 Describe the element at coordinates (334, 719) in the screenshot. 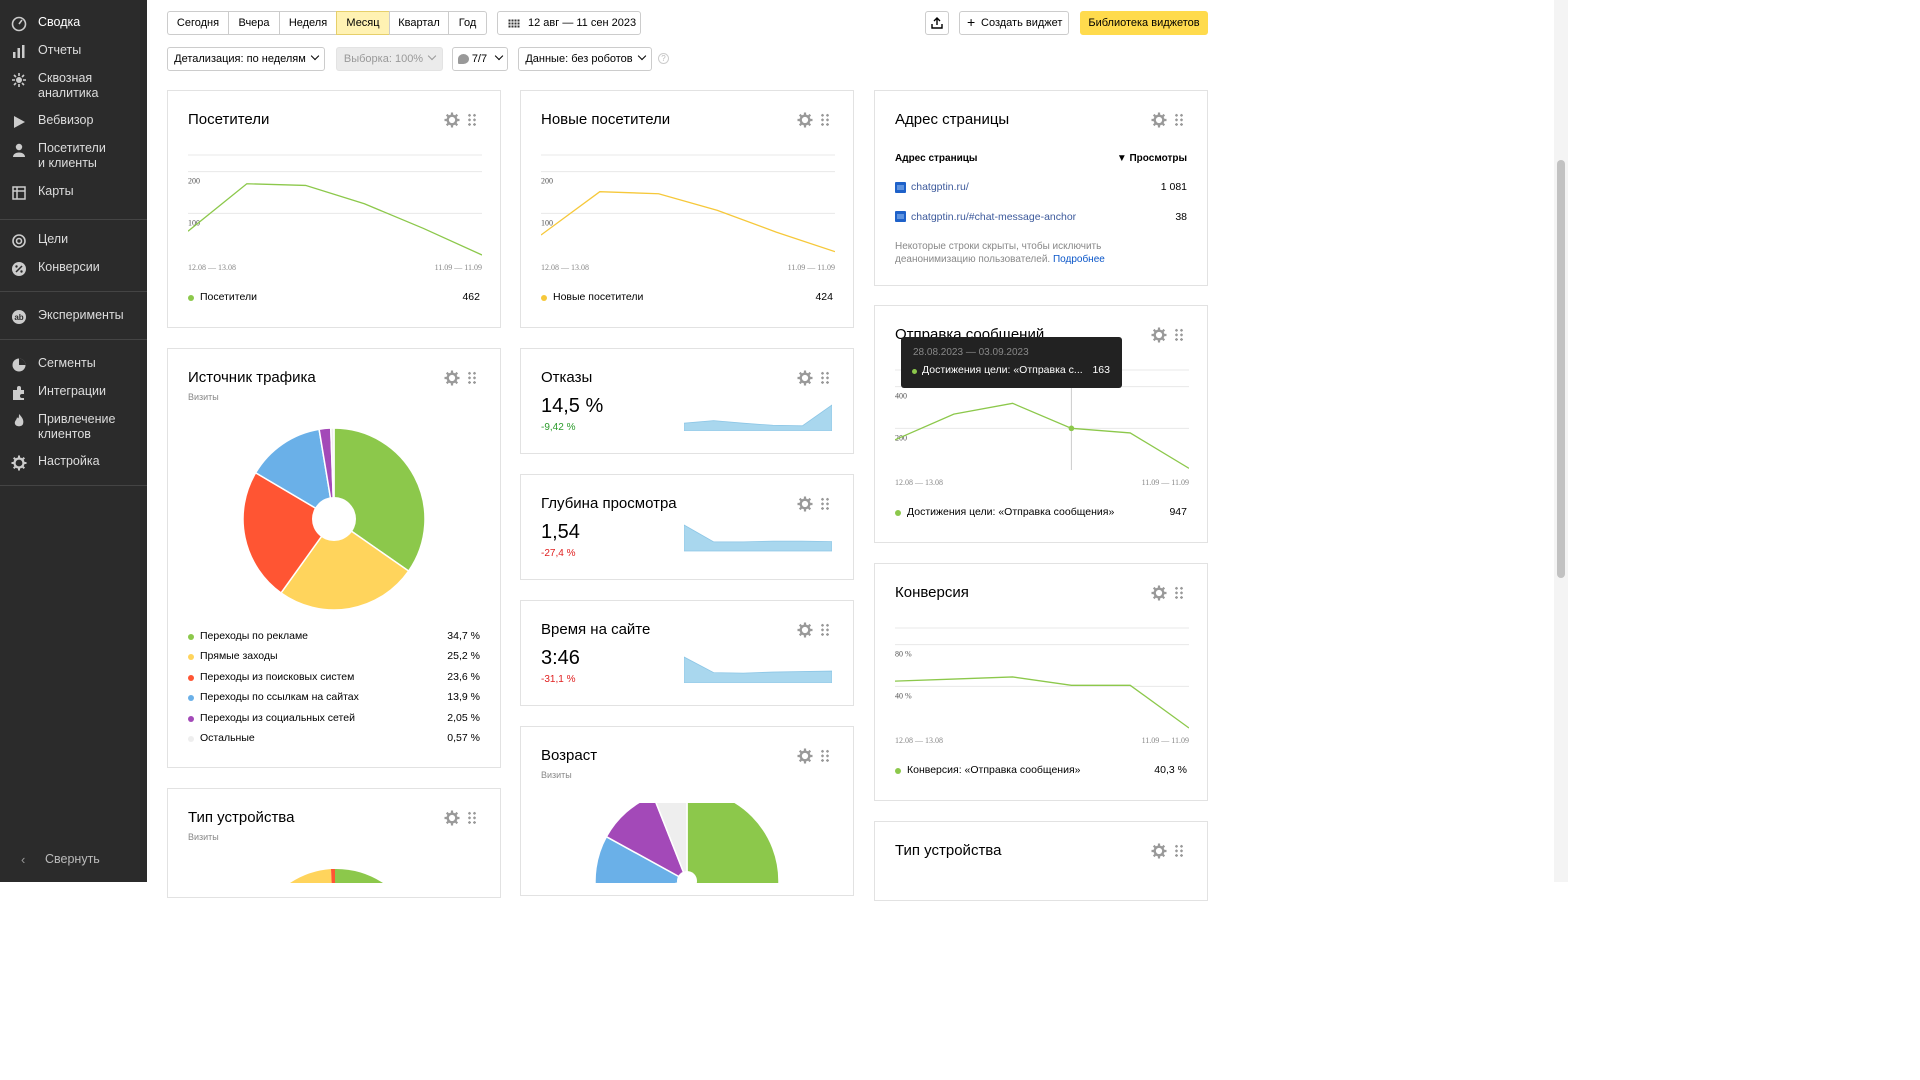

I see `legend-row: Переходы из социальных сетей 2,05 %` at that location.